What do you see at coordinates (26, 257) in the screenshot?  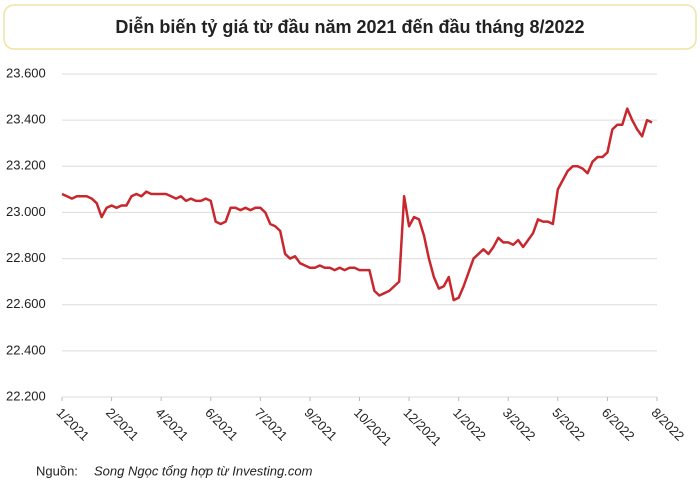 I see `y-tick-label: 22.800` at bounding box center [26, 257].